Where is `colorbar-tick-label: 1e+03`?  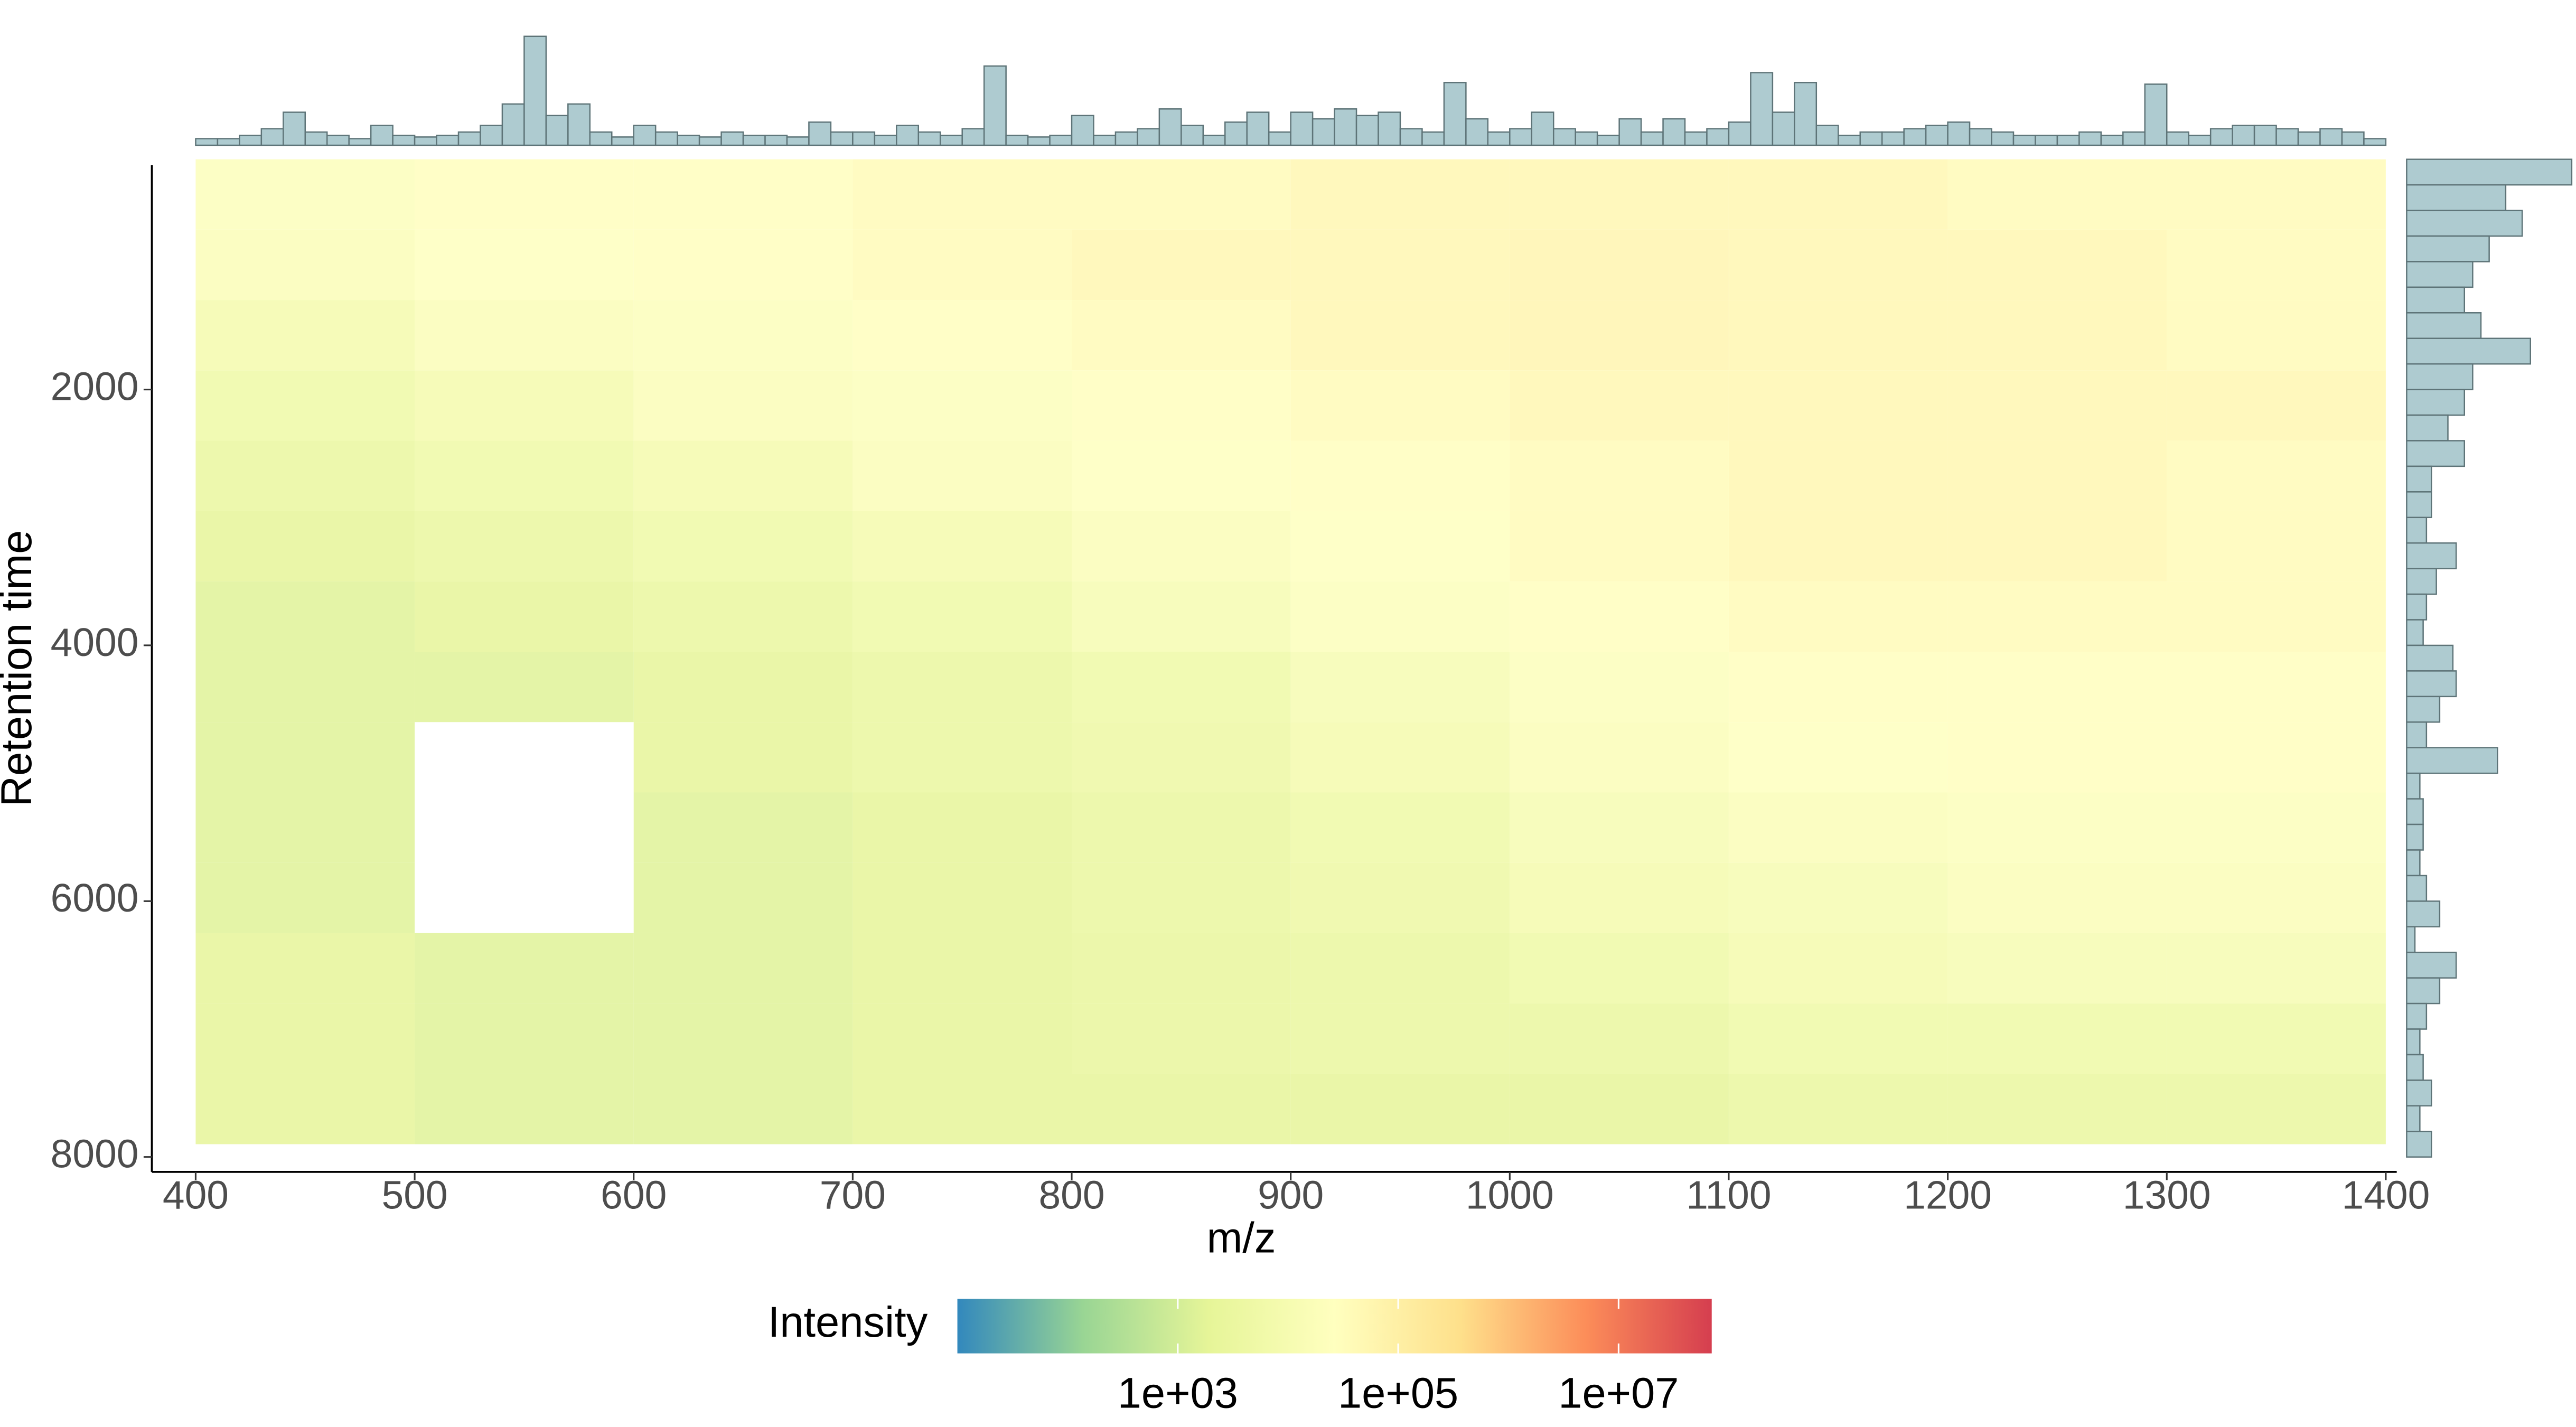 colorbar-tick-label: 1e+03 is located at coordinates (1178, 1393).